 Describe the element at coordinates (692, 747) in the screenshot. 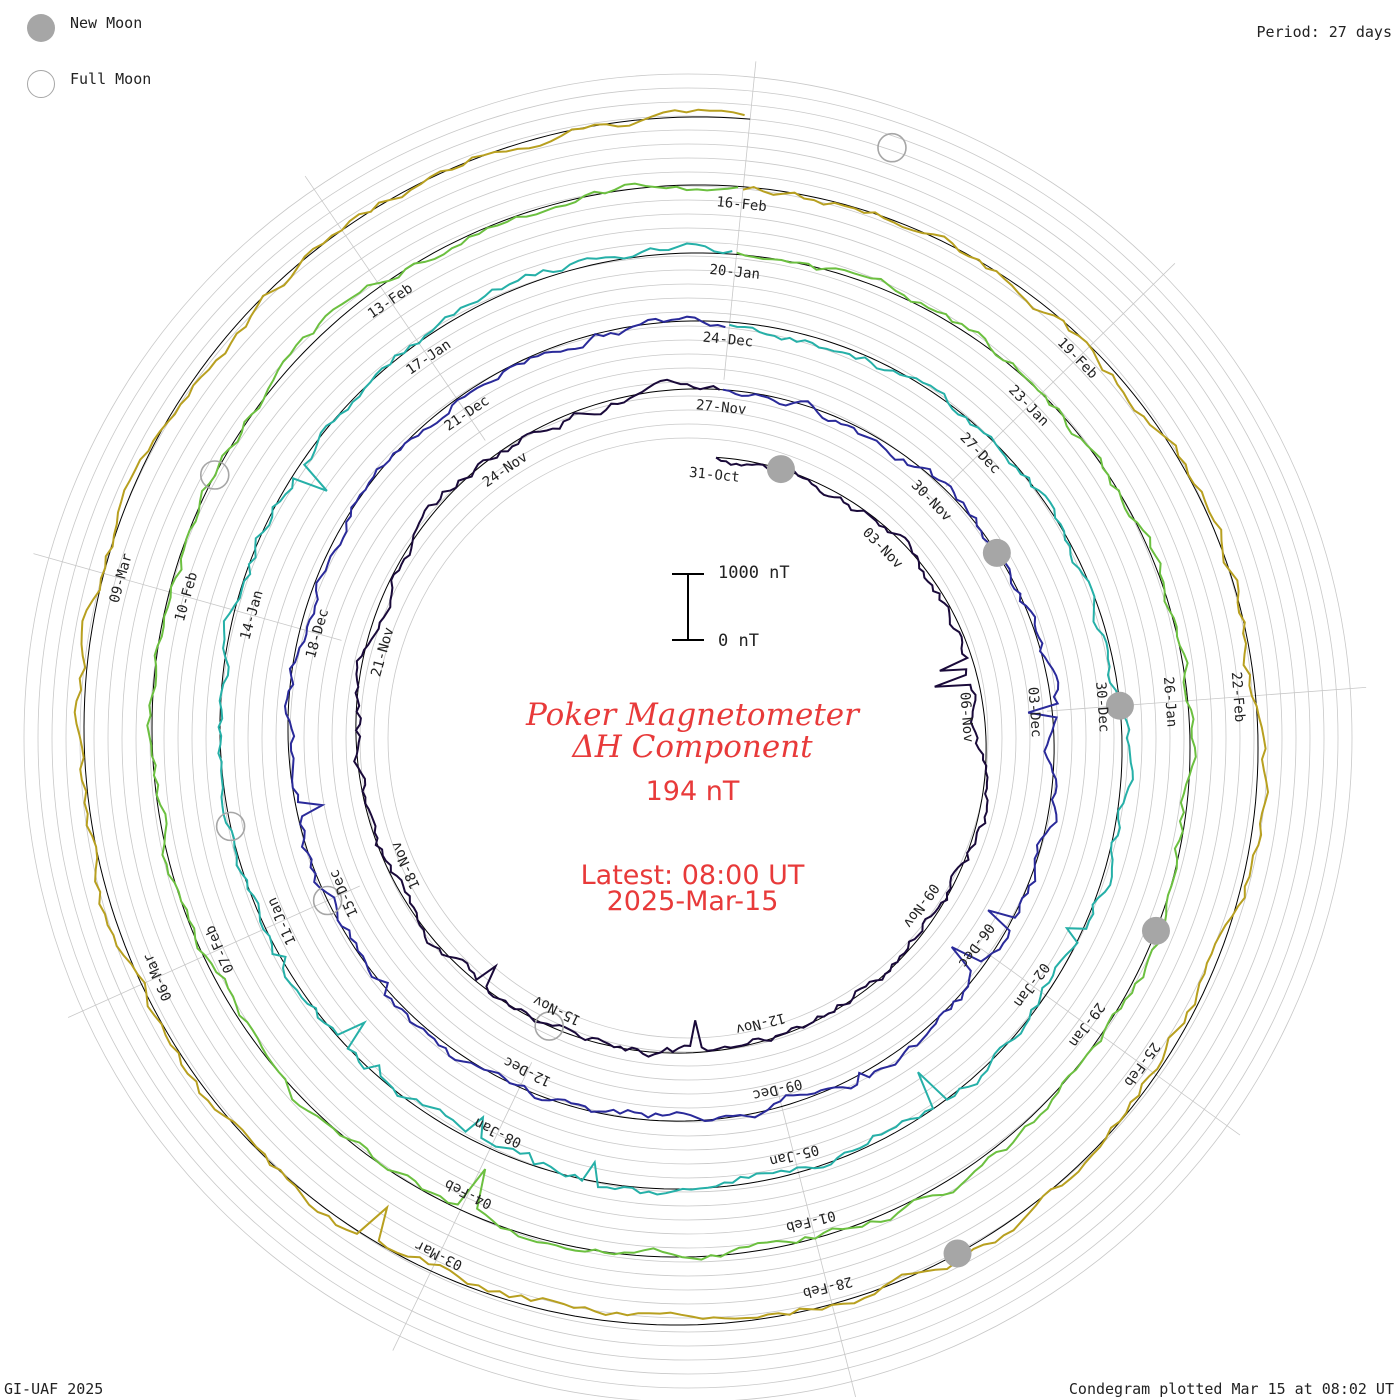

I see `chart-title-line2: ΔH Component` at that location.